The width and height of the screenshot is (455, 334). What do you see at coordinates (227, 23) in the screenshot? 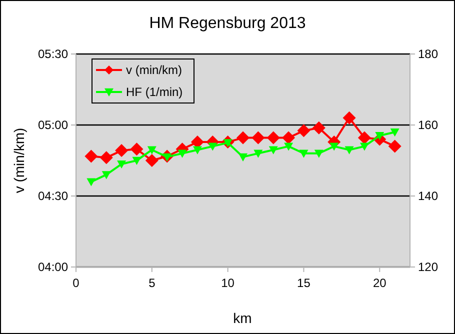
I see `chart-title: HM Regensburg 2013` at bounding box center [227, 23].